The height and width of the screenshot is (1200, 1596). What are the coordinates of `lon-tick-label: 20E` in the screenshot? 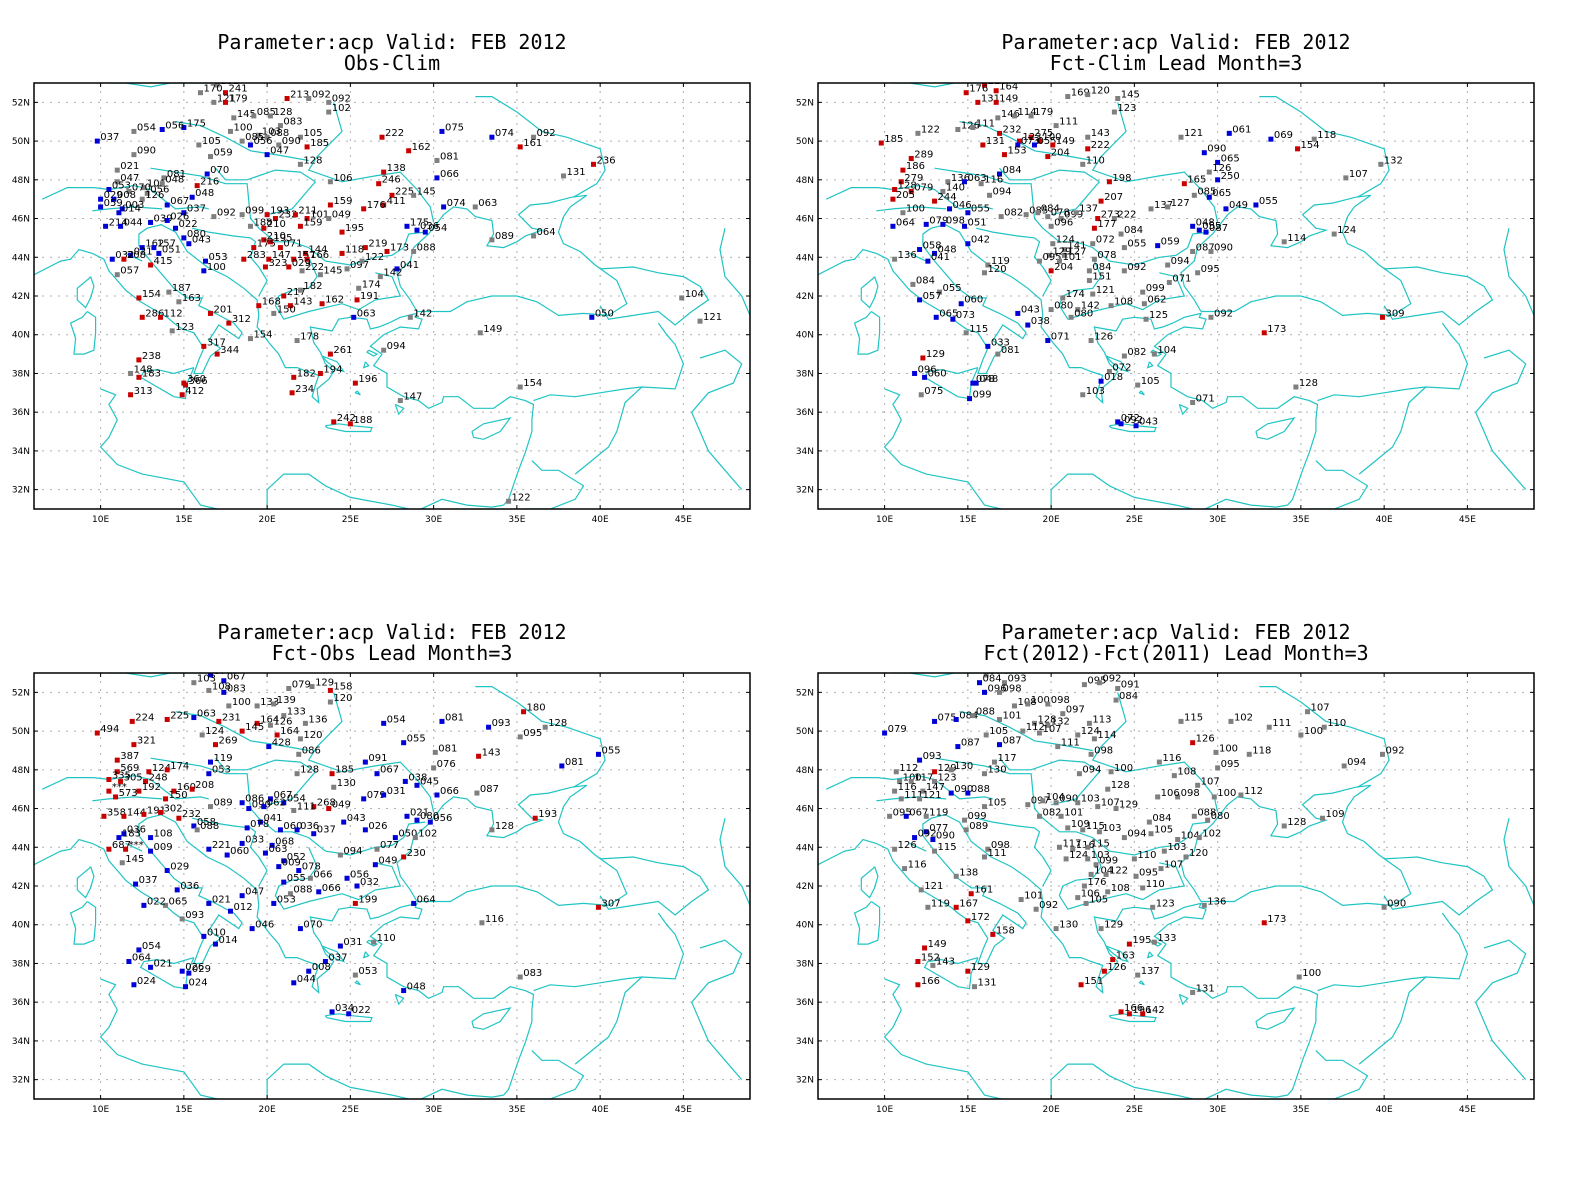 It's located at (1051, 1110).